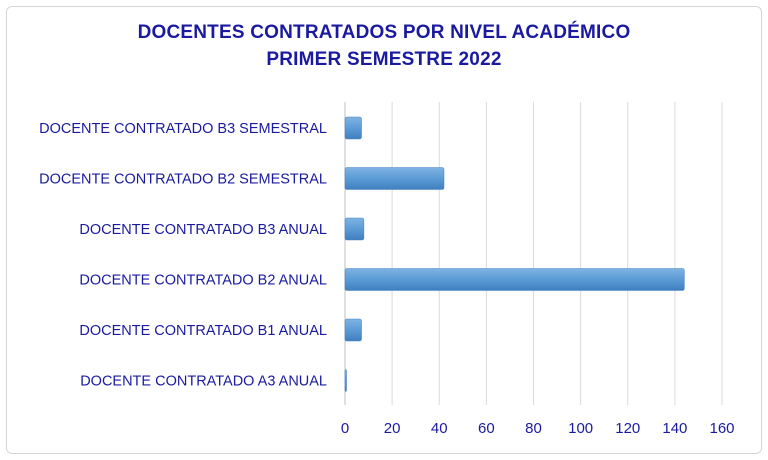  Describe the element at coordinates (203, 331) in the screenshot. I see `category-label: DOCENTE CONTRATADO B1 ANUAL` at that location.